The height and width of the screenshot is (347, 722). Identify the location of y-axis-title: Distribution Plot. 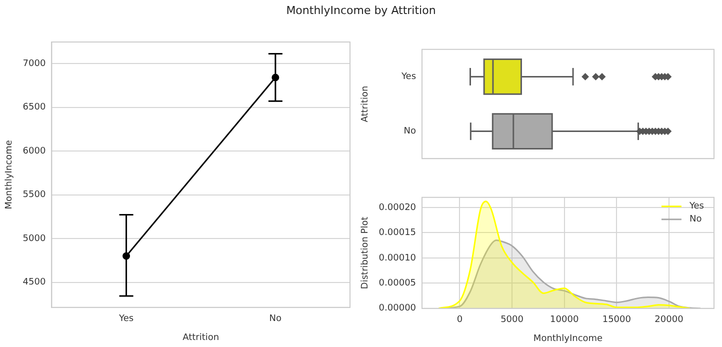
(365, 253).